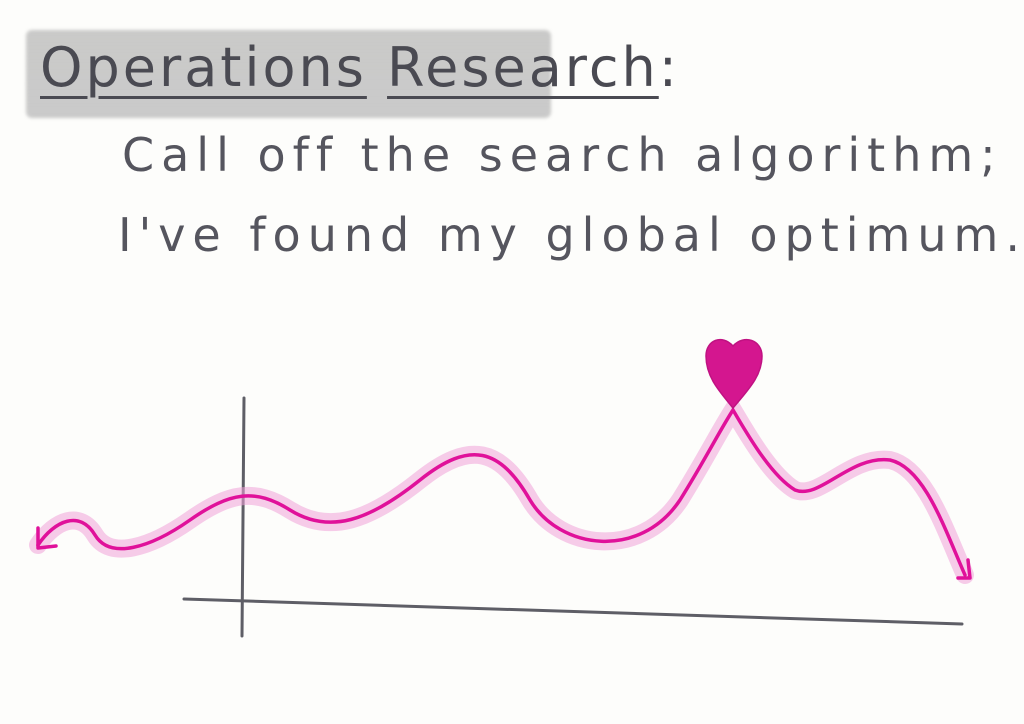  Describe the element at coordinates (571, 235) in the screenshot. I see `caption-line-2: I've found my global optimum.` at that location.